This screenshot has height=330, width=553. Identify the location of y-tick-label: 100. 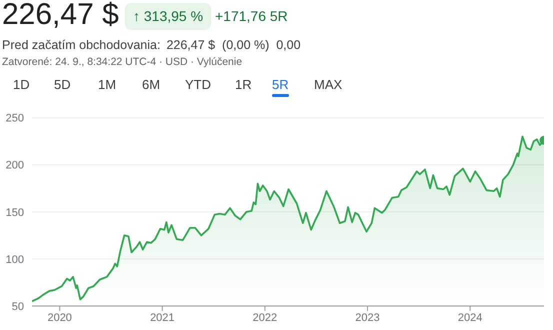
(15, 260).